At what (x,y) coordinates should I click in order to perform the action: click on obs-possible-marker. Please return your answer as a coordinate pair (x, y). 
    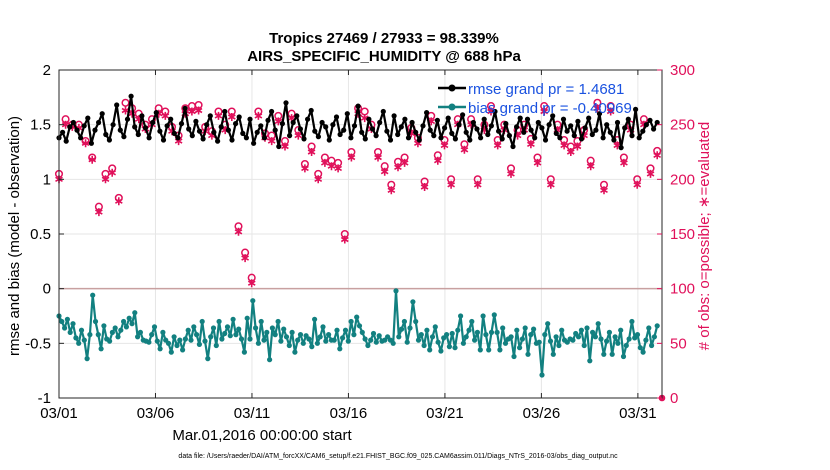
    Looking at the image, I should click on (364, 111).